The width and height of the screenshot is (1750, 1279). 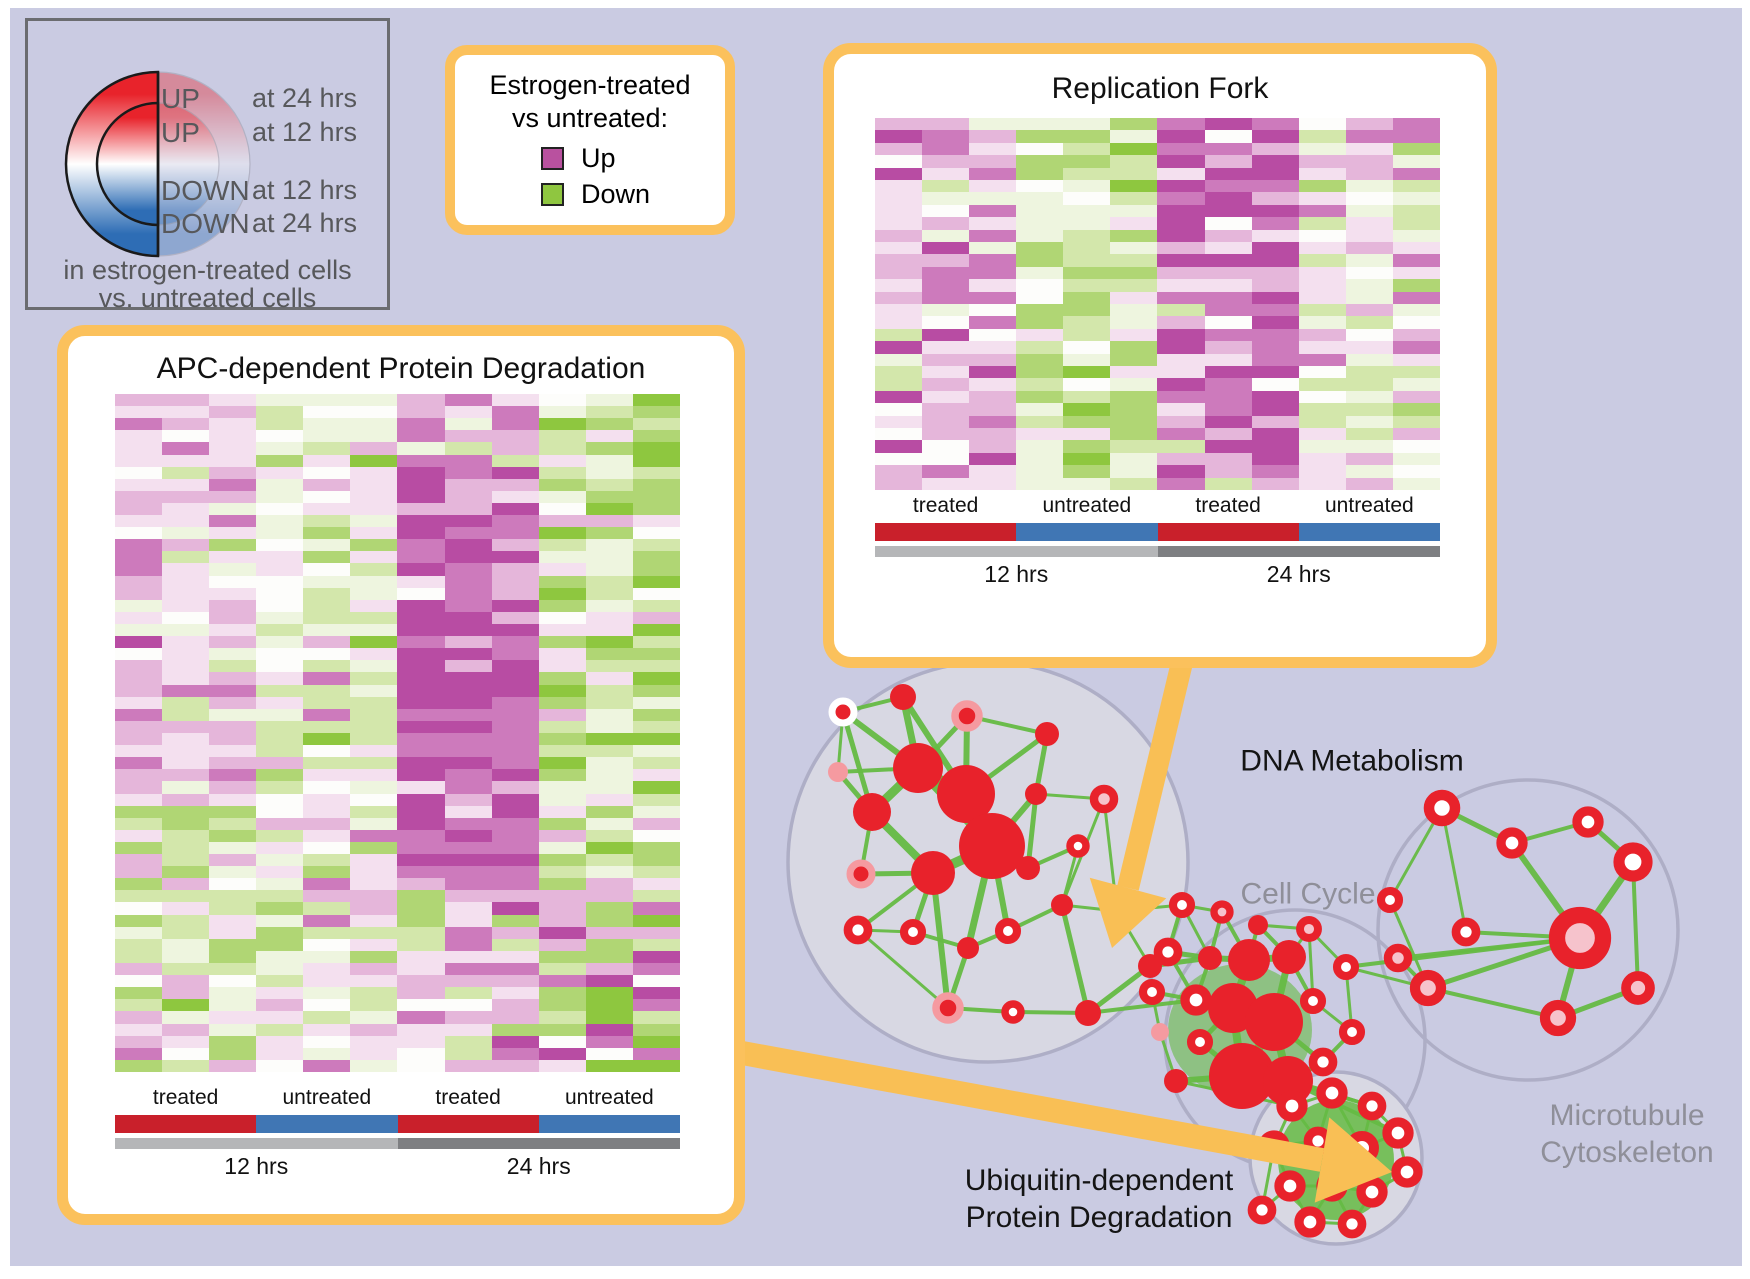 I want to click on color-key-item: Down, so click(x=633, y=194).